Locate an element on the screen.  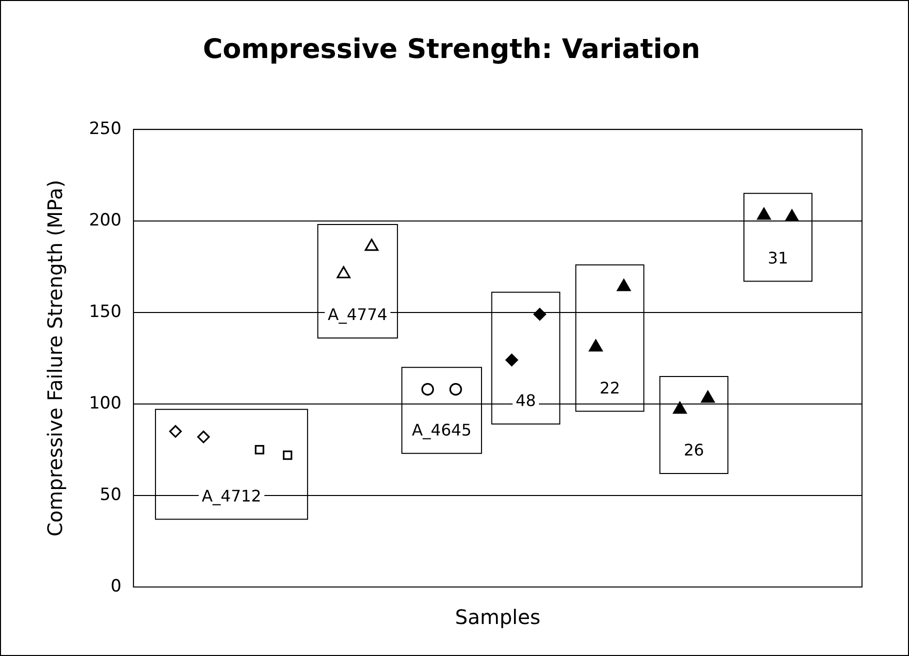
y-tick-label: 50 is located at coordinates (111, 494).